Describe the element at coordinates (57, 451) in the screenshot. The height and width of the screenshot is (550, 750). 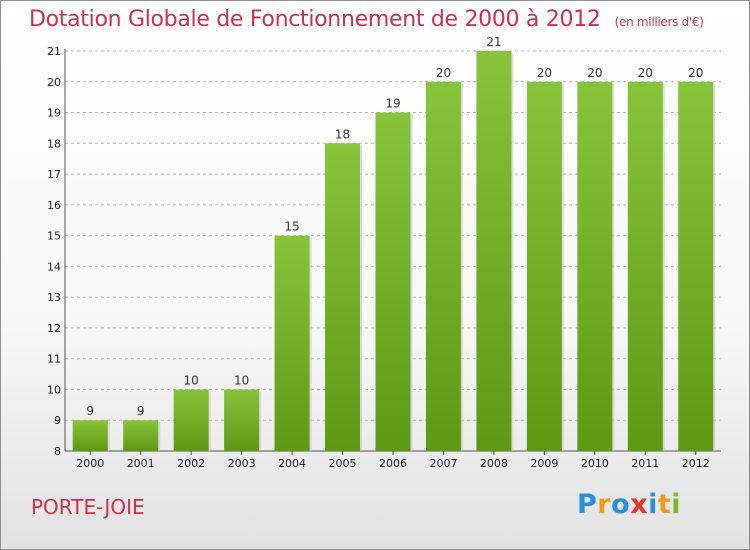
I see `y-tick-label: 8` at that location.